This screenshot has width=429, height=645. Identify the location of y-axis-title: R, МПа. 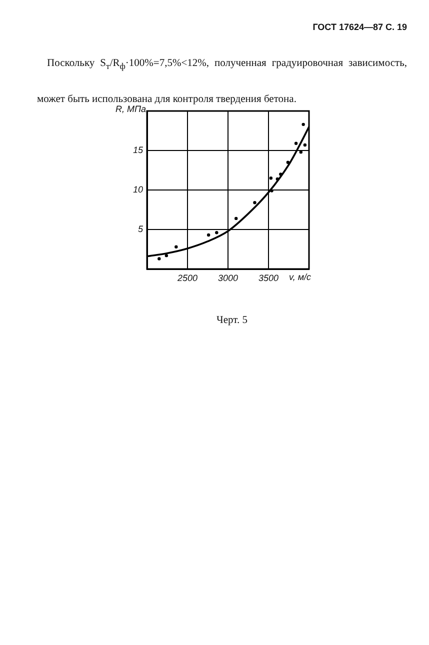
(130, 109).